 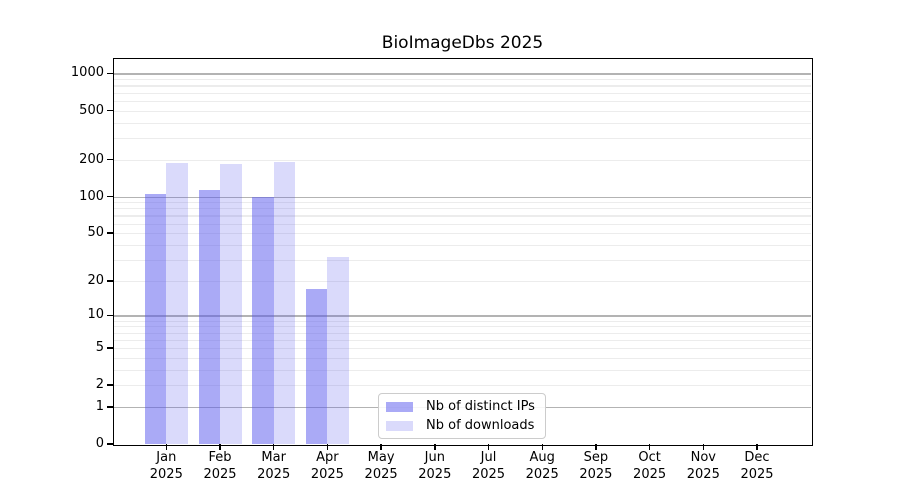 I want to click on x-tick-label: Jan 2025, so click(x=166, y=466).